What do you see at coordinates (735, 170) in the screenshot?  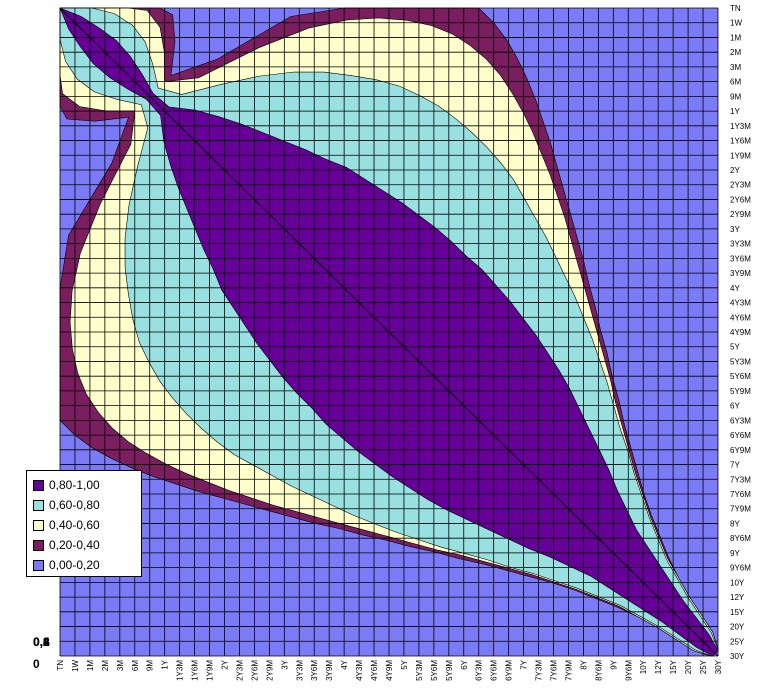 I see `y-tick-label: 2Y` at bounding box center [735, 170].